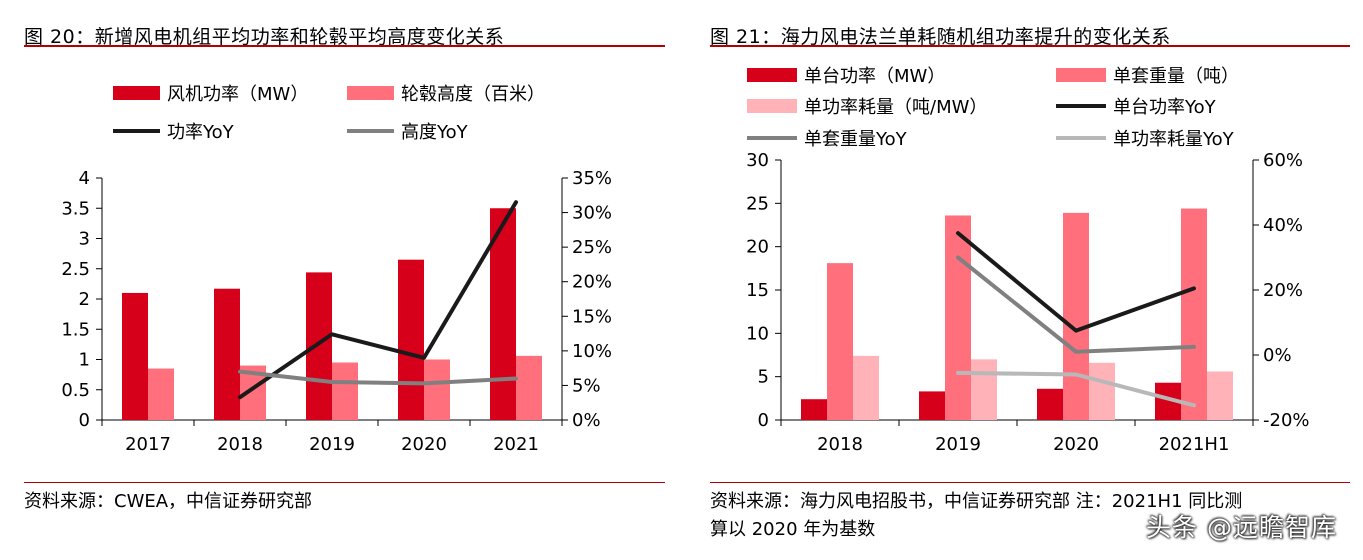  Describe the element at coordinates (237, 94) in the screenshot. I see `legend-label: 风机功率（MW）` at that location.